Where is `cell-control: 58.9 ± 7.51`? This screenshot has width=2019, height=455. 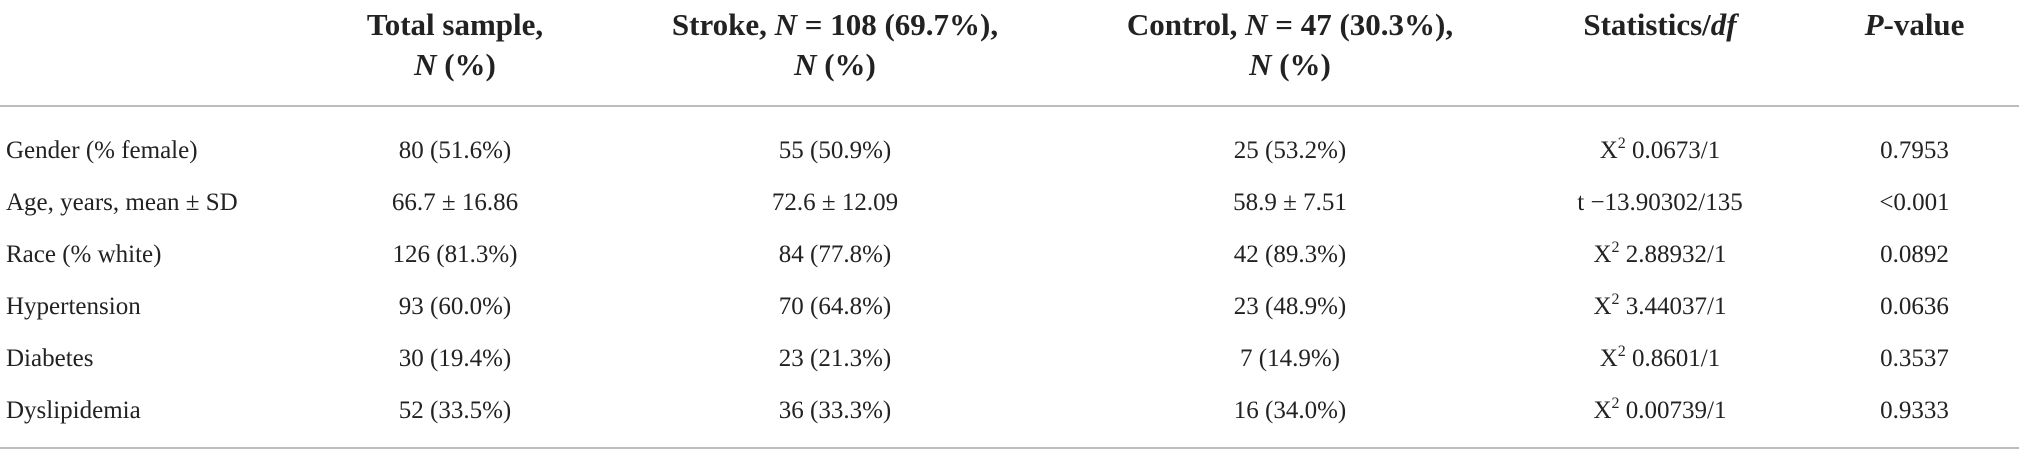
cell-control: 58.9 ± 7.51 is located at coordinates (1290, 202).